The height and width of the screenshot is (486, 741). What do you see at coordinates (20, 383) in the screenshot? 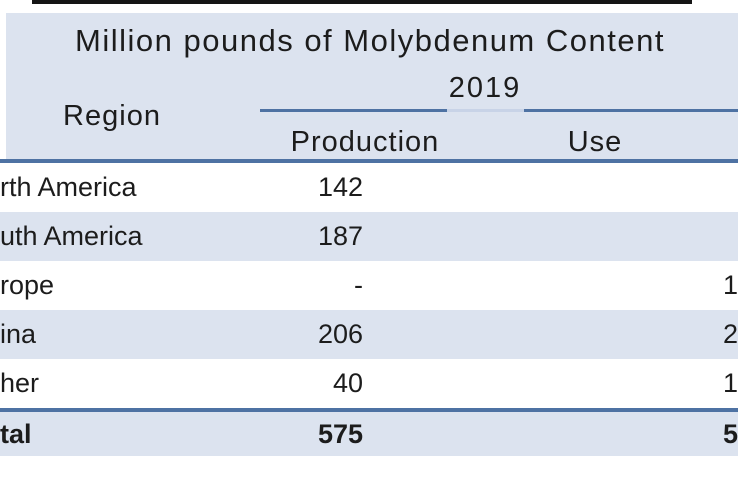
I see `region-cell: her` at bounding box center [20, 383].